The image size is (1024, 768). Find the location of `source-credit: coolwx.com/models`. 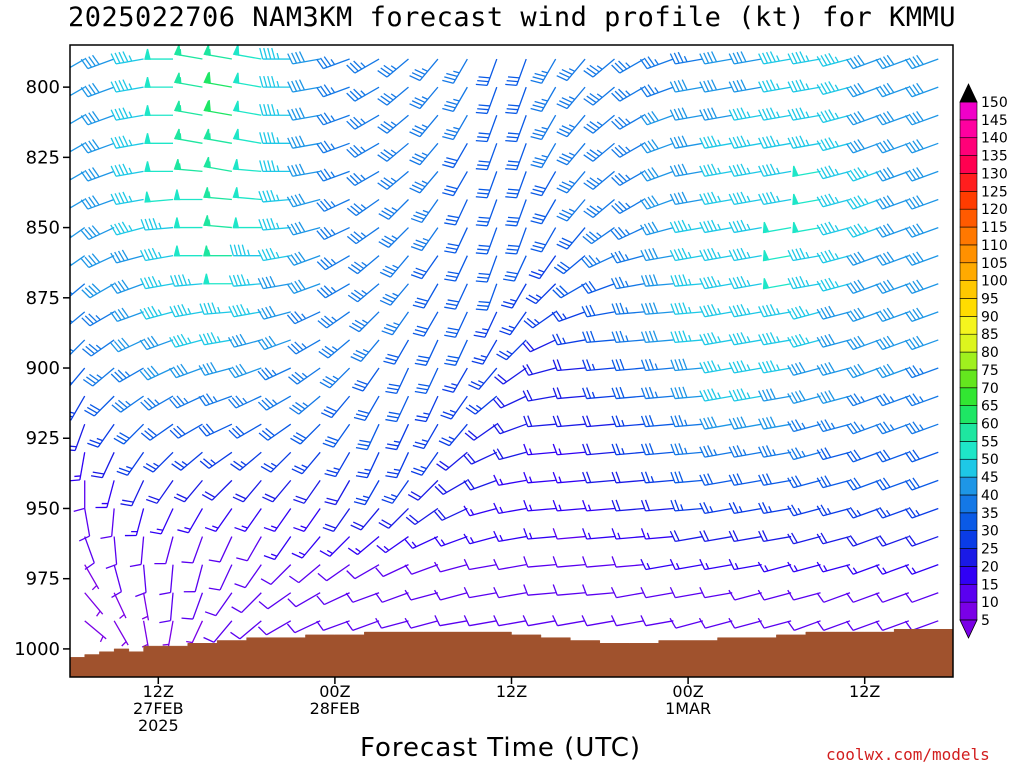

source-credit: coolwx.com/models is located at coordinates (908, 754).